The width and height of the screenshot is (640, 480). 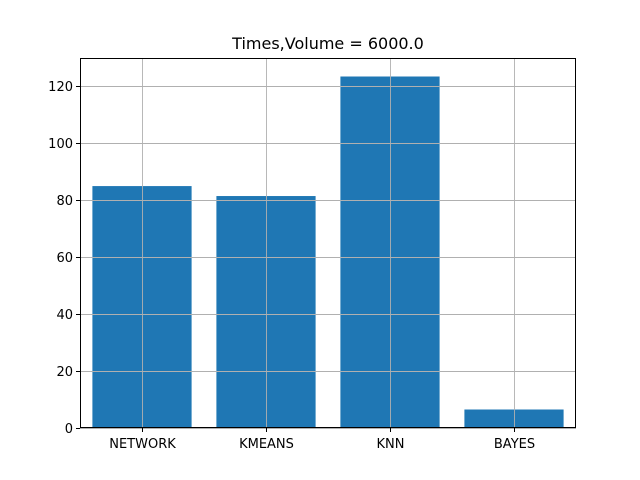 I want to click on bar-knn, so click(x=390, y=252).